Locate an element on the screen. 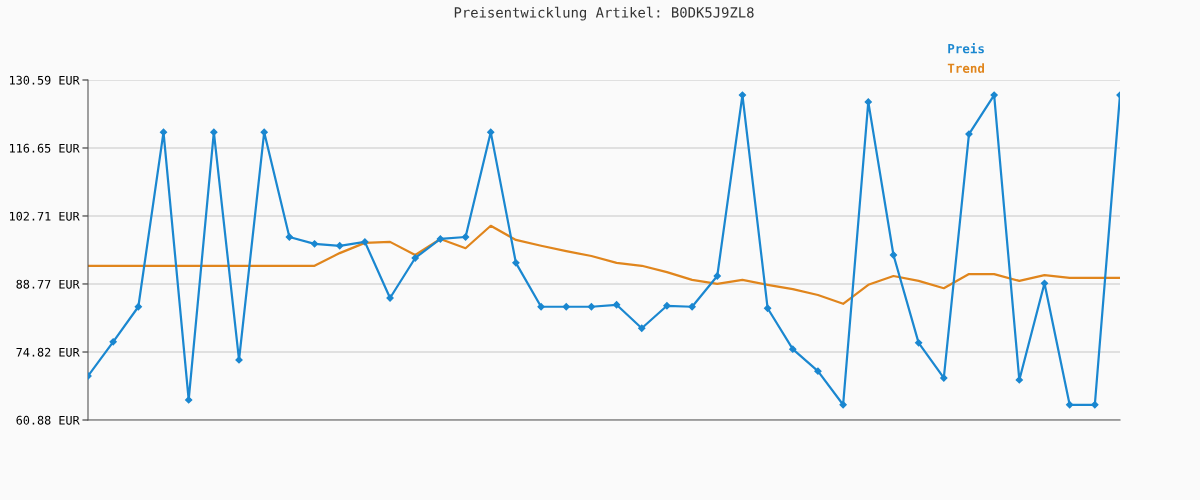 The image size is (1200, 500). y-tick-label: 60.88 EUR is located at coordinates (48, 420).